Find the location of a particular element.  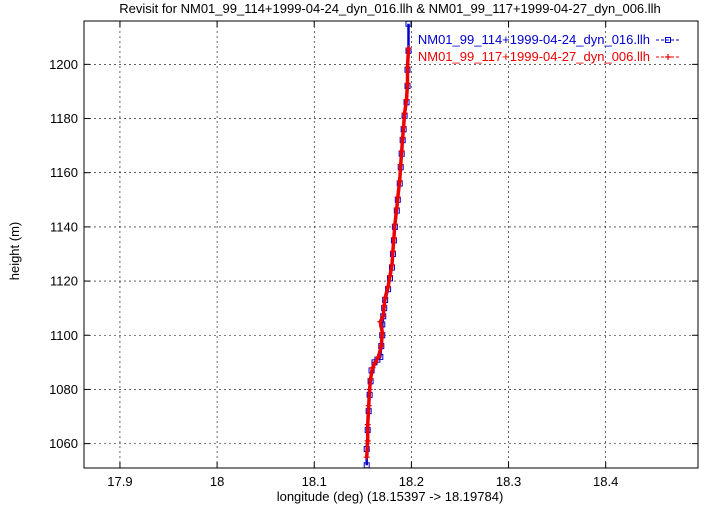

y-tick-label: 1080 is located at coordinates (63, 389).